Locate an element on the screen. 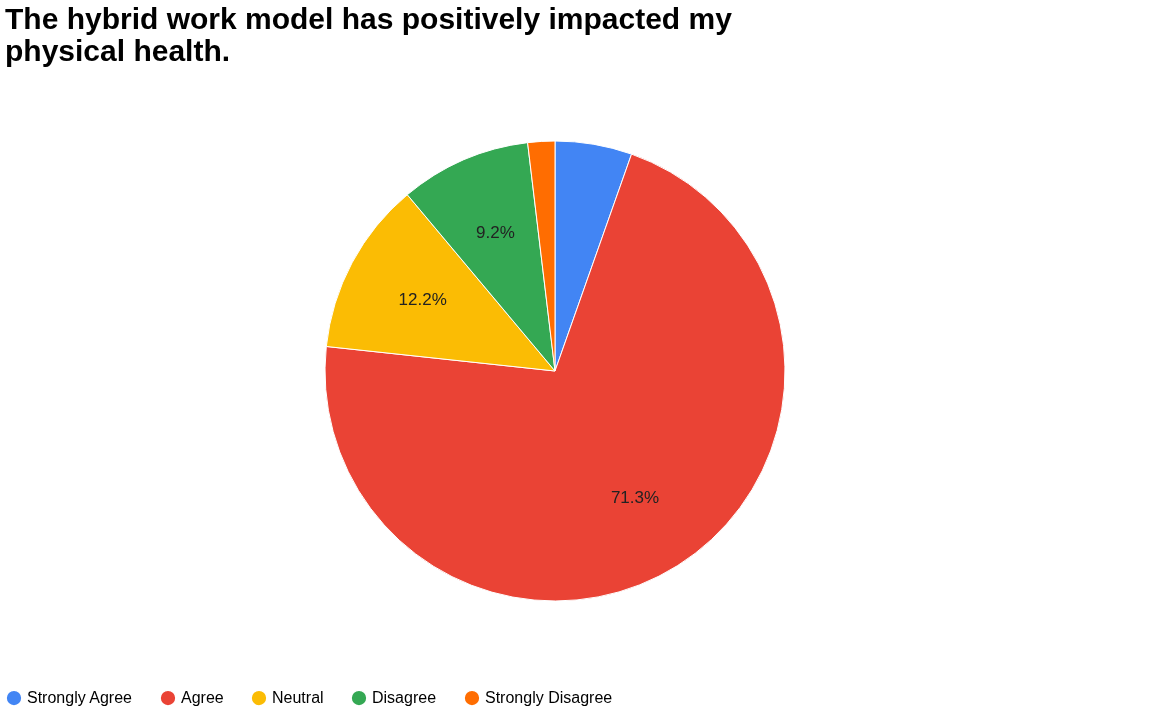 The height and width of the screenshot is (719, 1151). data-label: 71.3% is located at coordinates (635, 497).